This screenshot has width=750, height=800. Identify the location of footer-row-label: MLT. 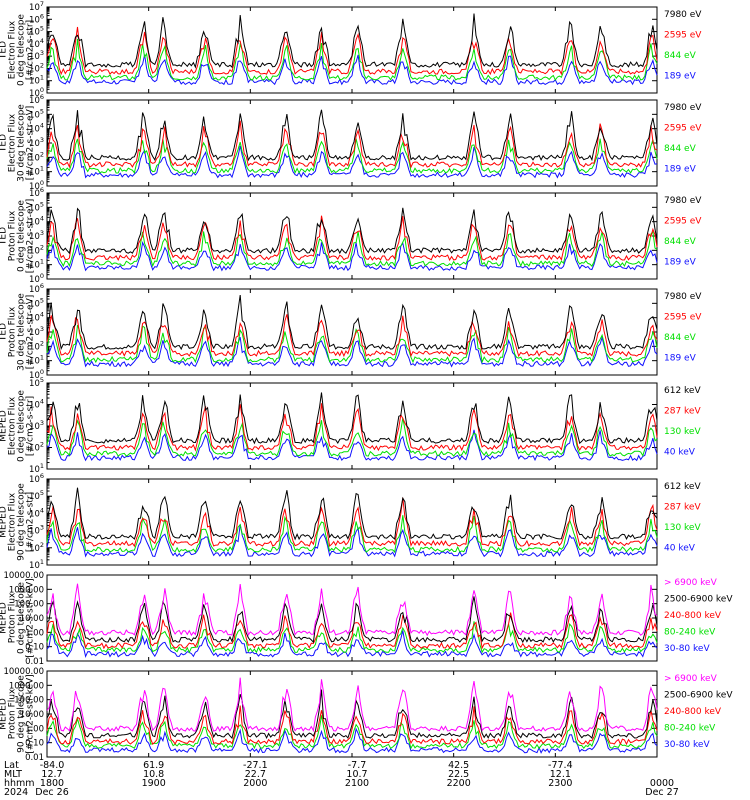
(13, 774).